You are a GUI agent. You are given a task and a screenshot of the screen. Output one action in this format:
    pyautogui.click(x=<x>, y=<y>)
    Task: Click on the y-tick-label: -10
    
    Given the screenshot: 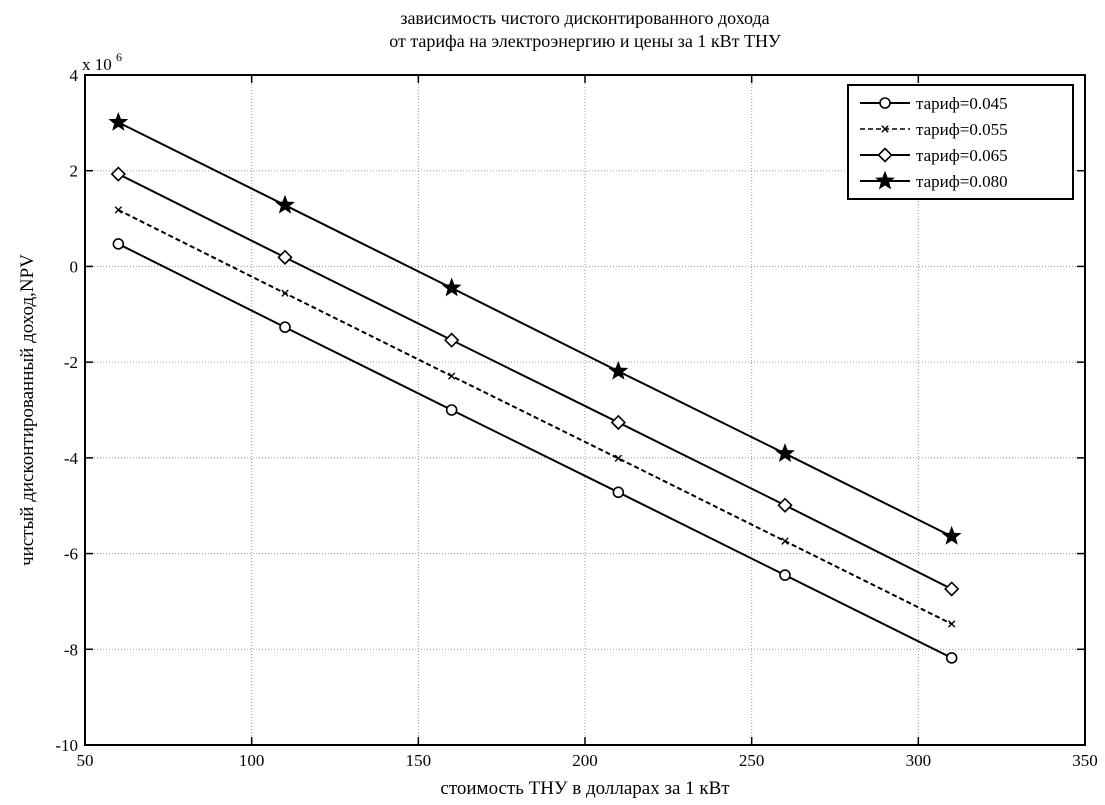 What is the action you would take?
    pyautogui.click(x=66, y=745)
    